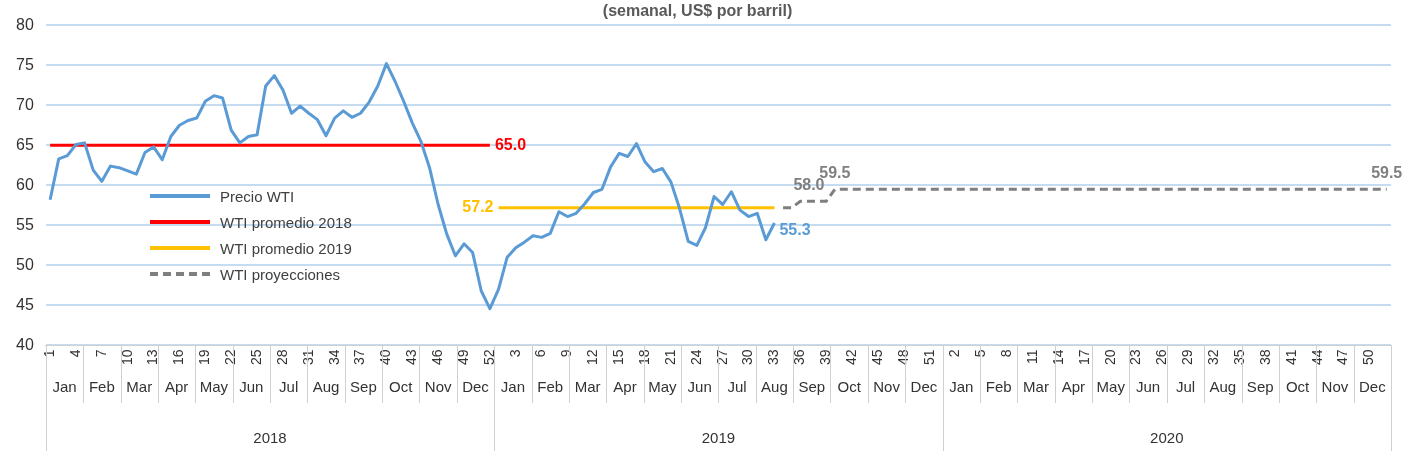 This screenshot has height=451, width=1413. Describe the element at coordinates (280, 274) in the screenshot. I see `legend-label: WTI proyecciones` at that location.